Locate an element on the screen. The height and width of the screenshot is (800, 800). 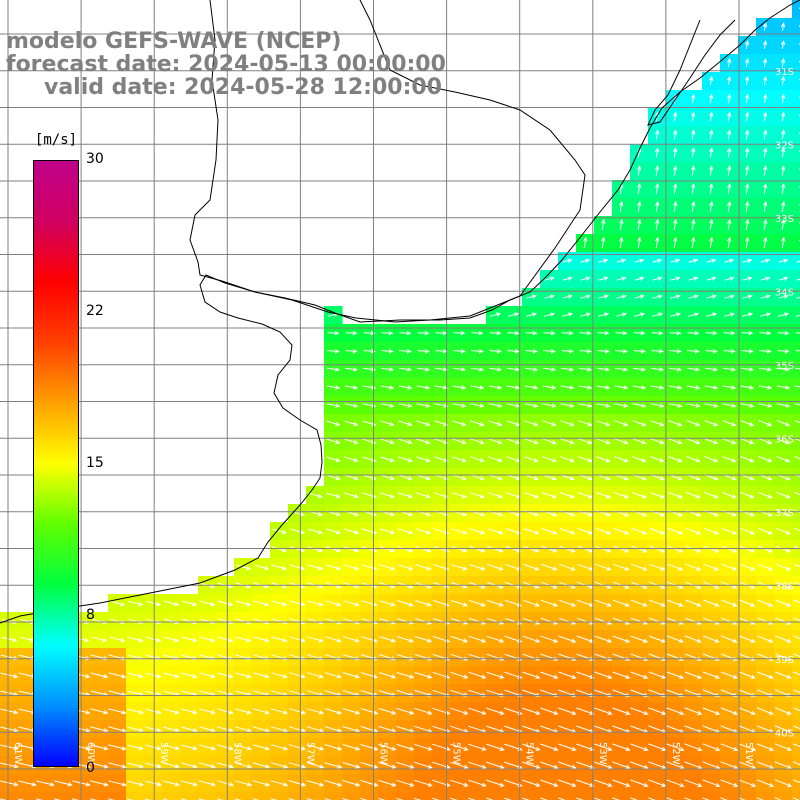
longitude-label: 58W is located at coordinates (236, 753).